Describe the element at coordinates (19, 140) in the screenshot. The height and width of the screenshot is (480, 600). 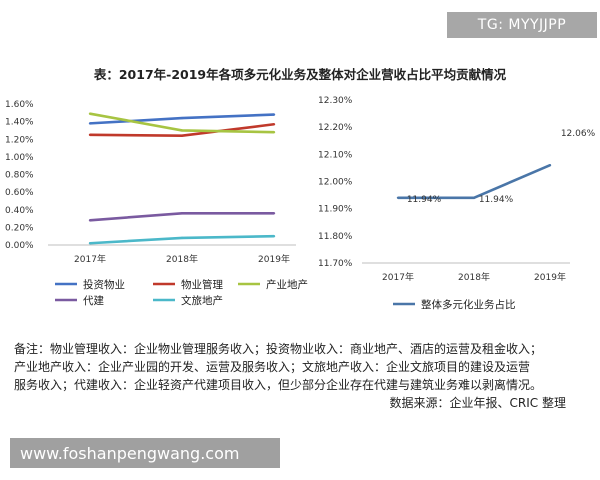
I see `y-tick-label: 1.20%` at that location.